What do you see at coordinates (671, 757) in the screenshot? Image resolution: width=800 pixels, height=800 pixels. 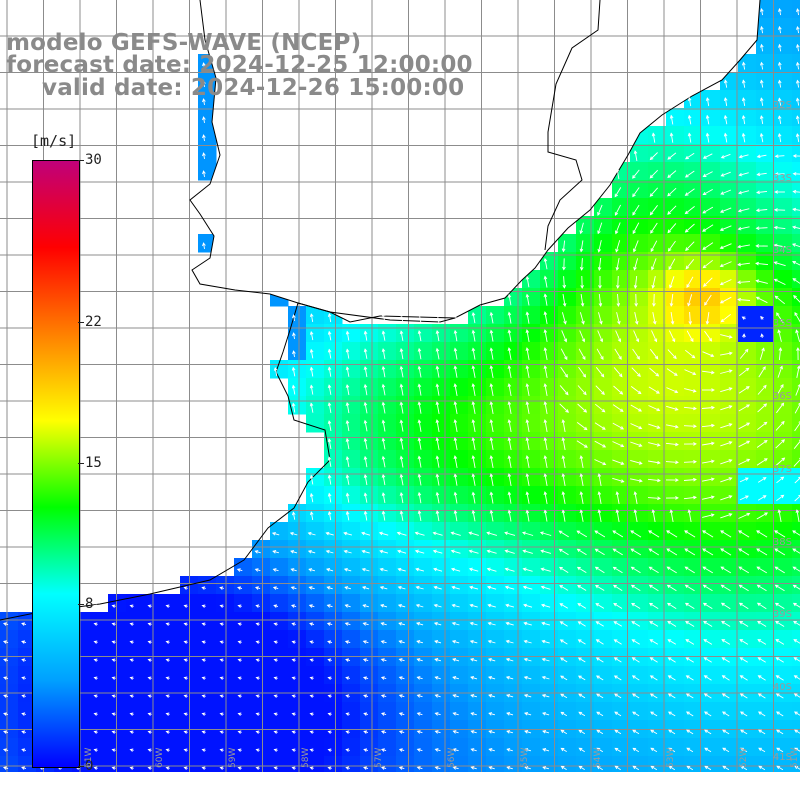 I see `longitude-label: 53W` at bounding box center [671, 757].